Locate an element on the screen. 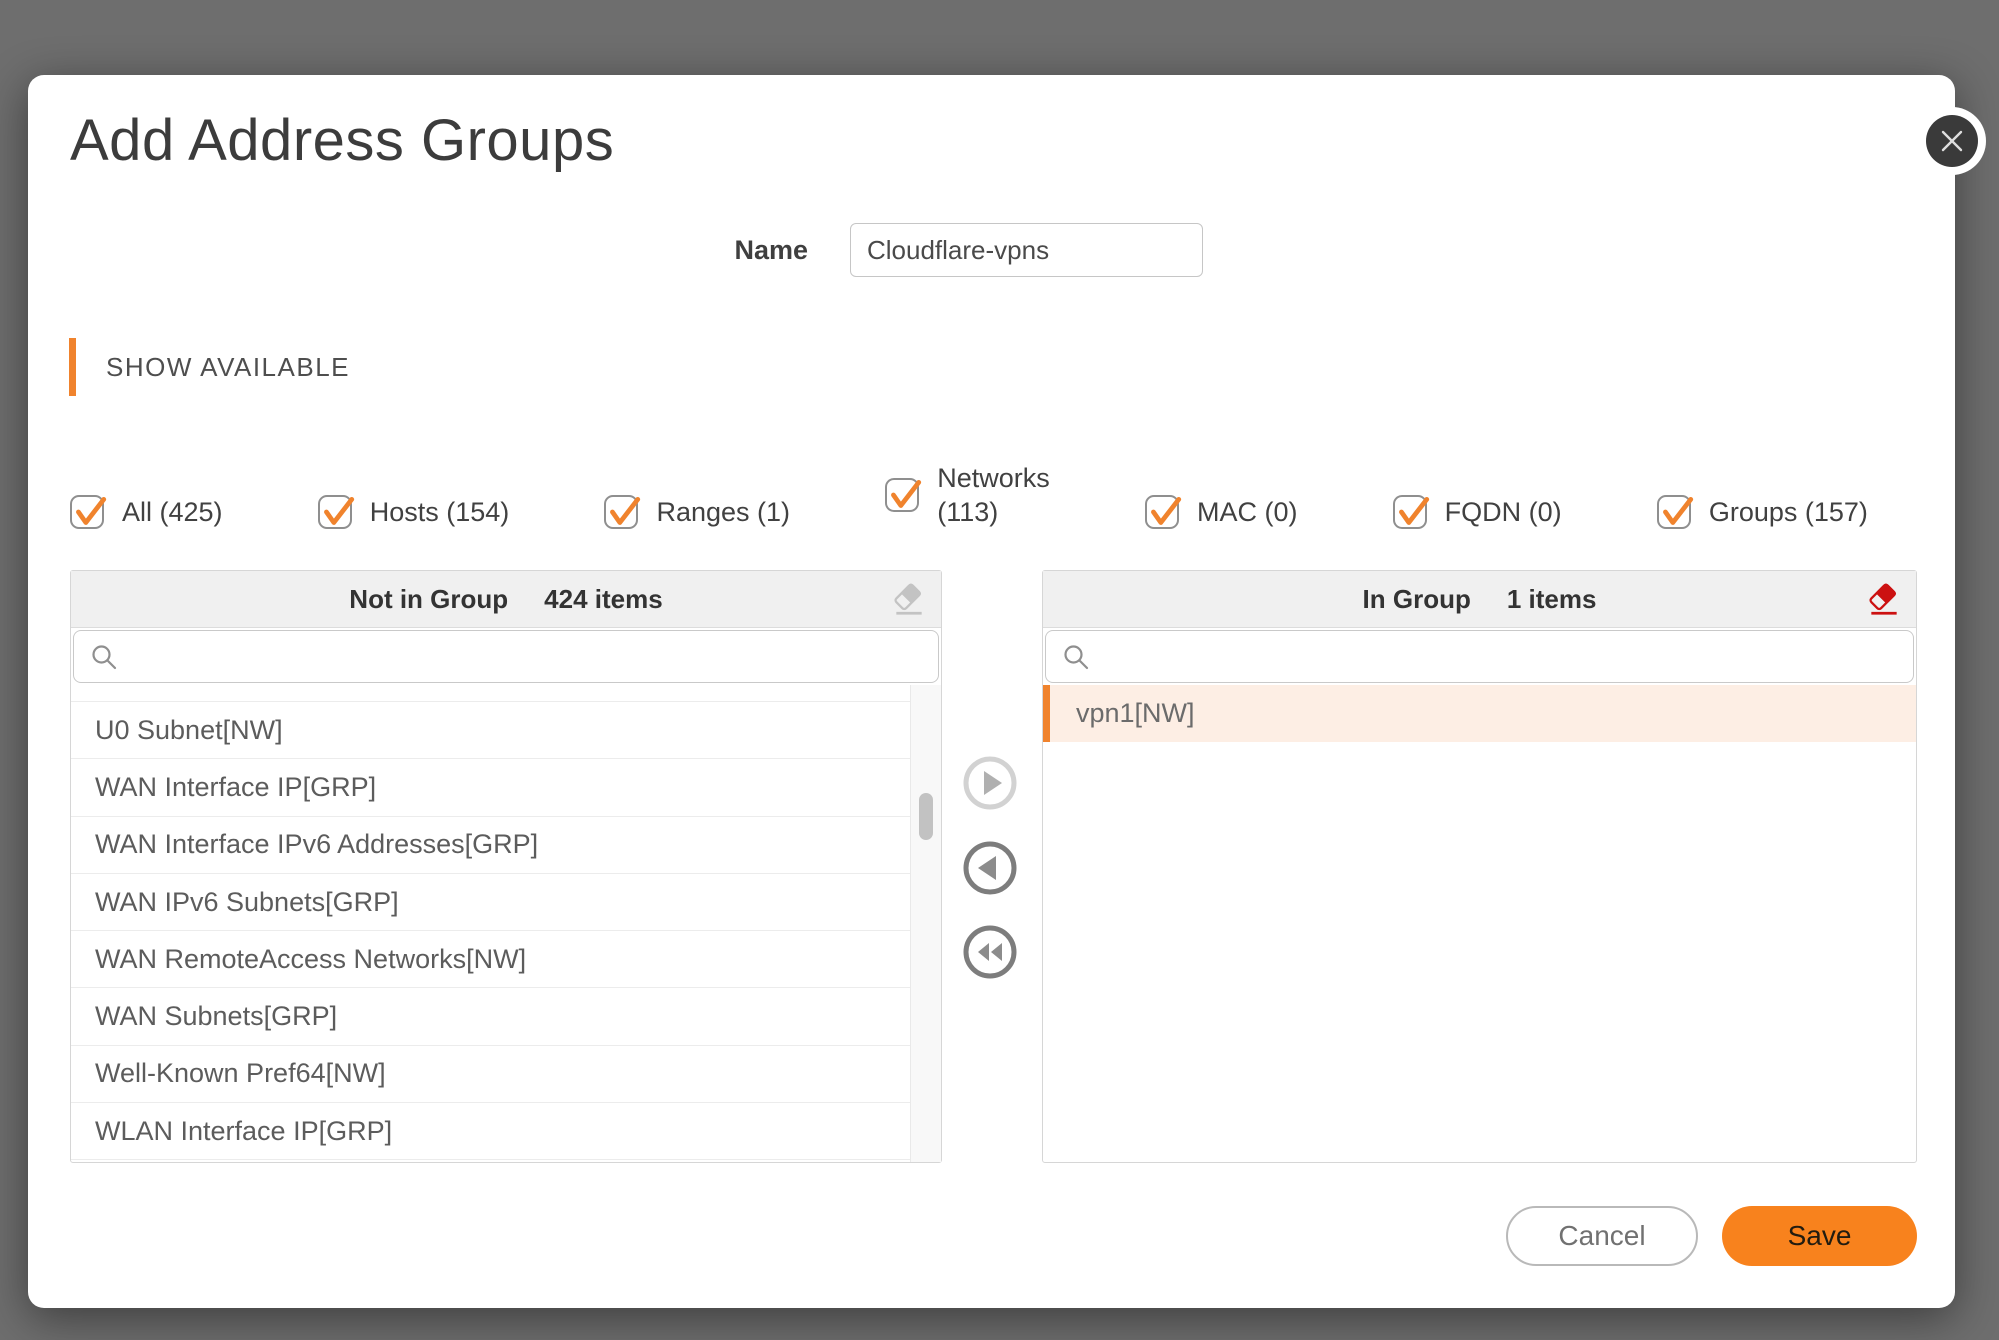 Image resolution: width=1999 pixels, height=1340 pixels. not-in-group-header: Not in Group 424 items is located at coordinates (506, 599).